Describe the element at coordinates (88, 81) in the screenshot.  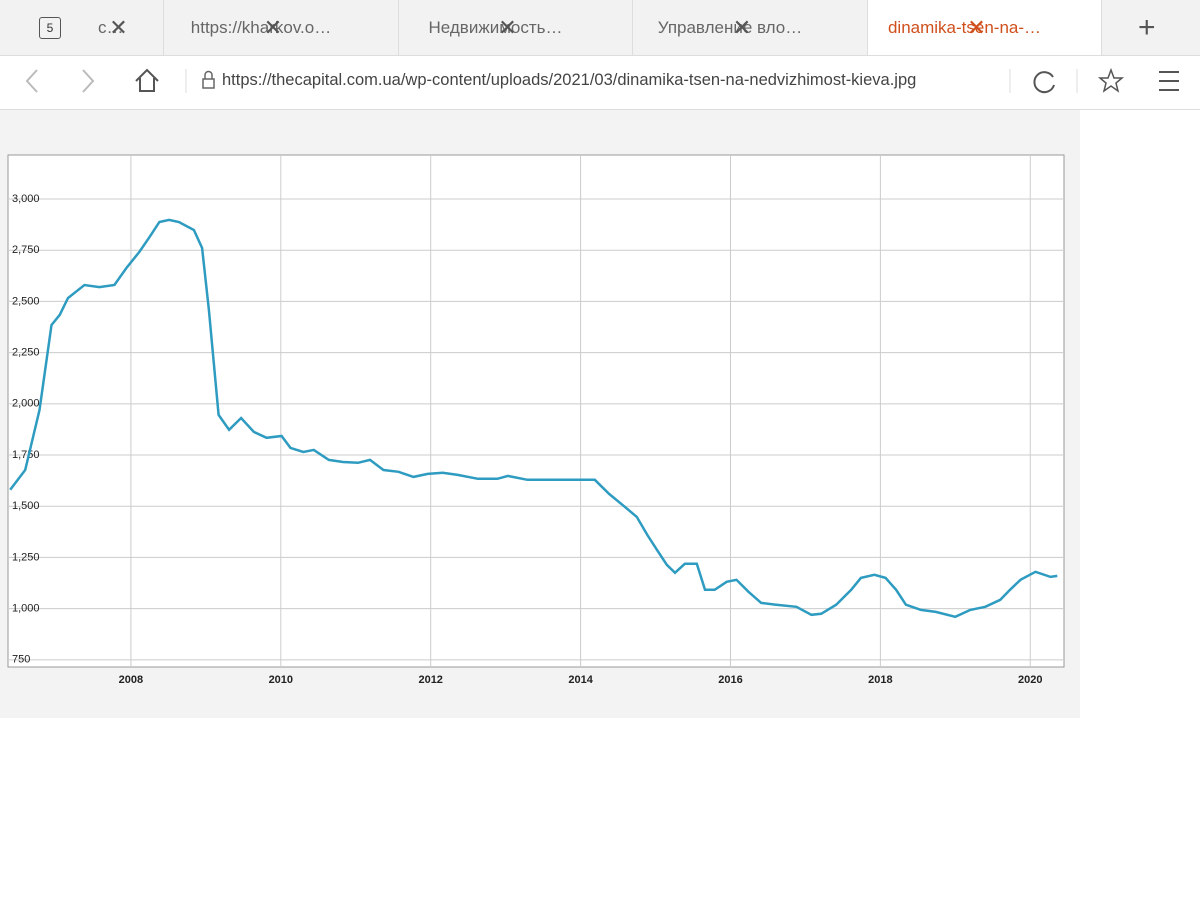
I see `forward-icon` at that location.